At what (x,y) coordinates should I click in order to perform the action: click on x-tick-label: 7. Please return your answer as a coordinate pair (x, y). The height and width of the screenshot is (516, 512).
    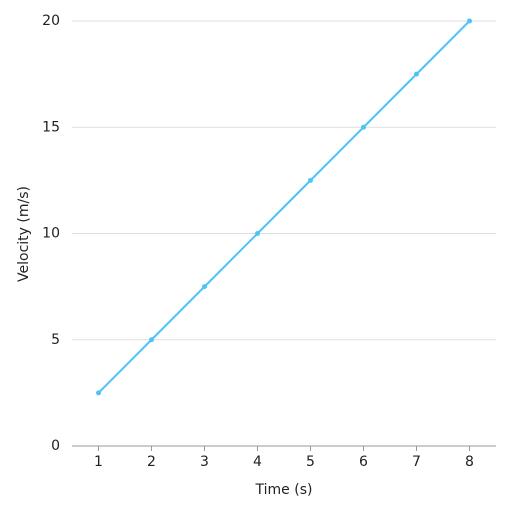
    Looking at the image, I should click on (416, 462).